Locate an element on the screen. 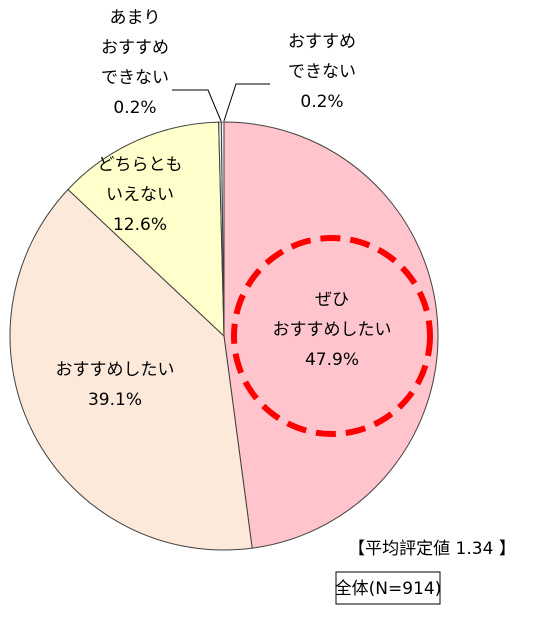  value-label: 39.1% is located at coordinates (115, 400).